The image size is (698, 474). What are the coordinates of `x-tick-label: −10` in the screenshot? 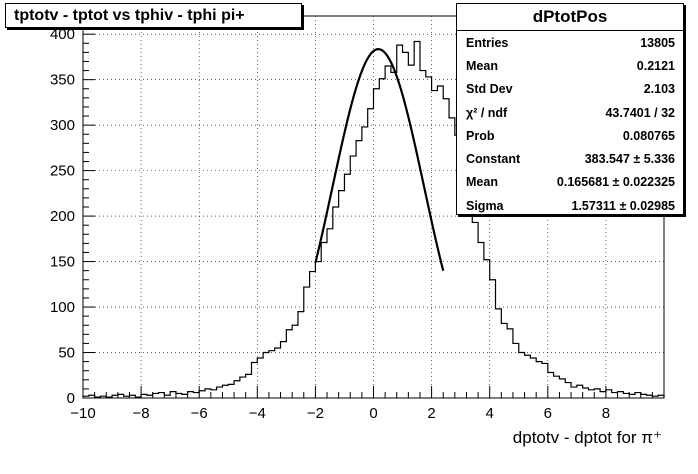 It's located at (82, 413).